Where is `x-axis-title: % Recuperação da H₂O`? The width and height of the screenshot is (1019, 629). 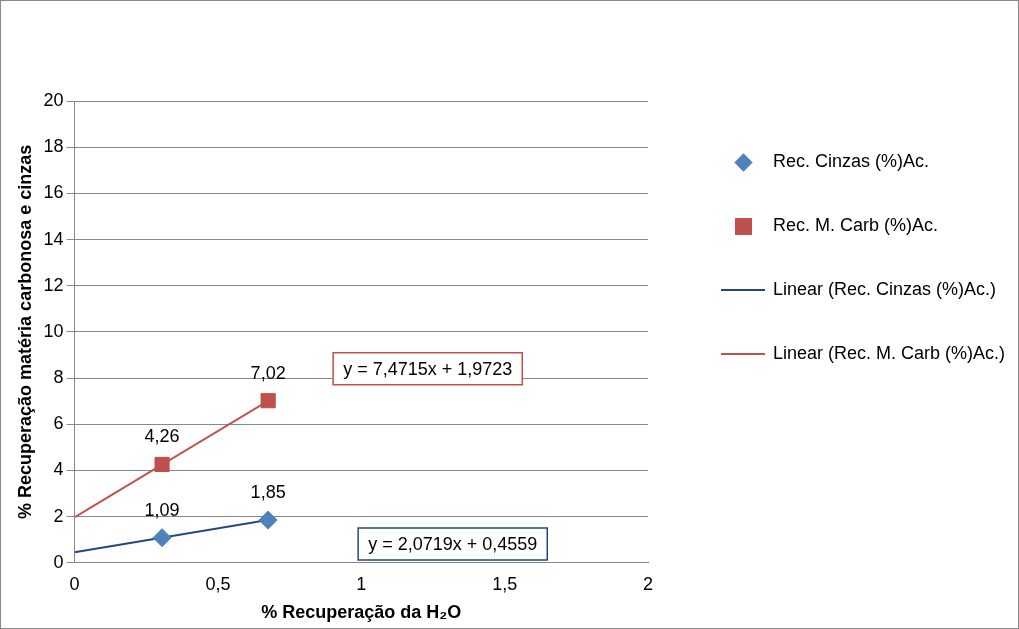 x-axis-title: % Recuperação da H₂O is located at coordinates (361, 612).